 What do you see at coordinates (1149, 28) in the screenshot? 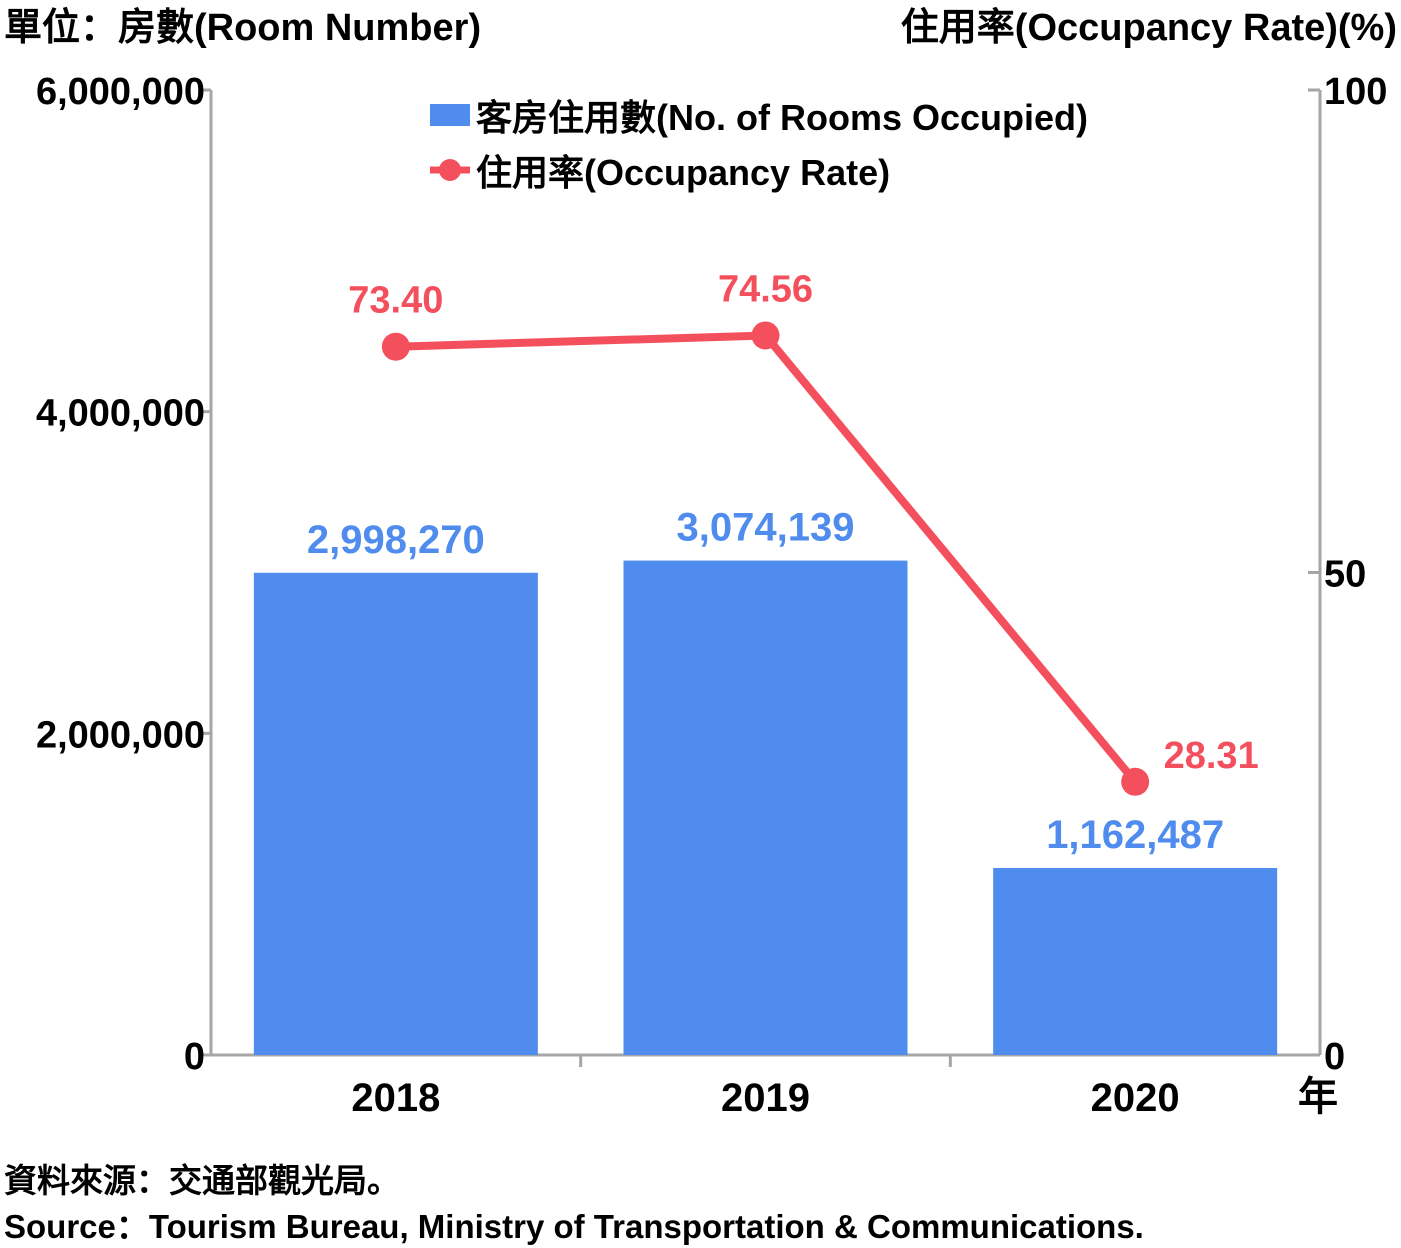
I see `right-axis-title: 住用率(Occupancy Rate)(%)` at bounding box center [1149, 28].